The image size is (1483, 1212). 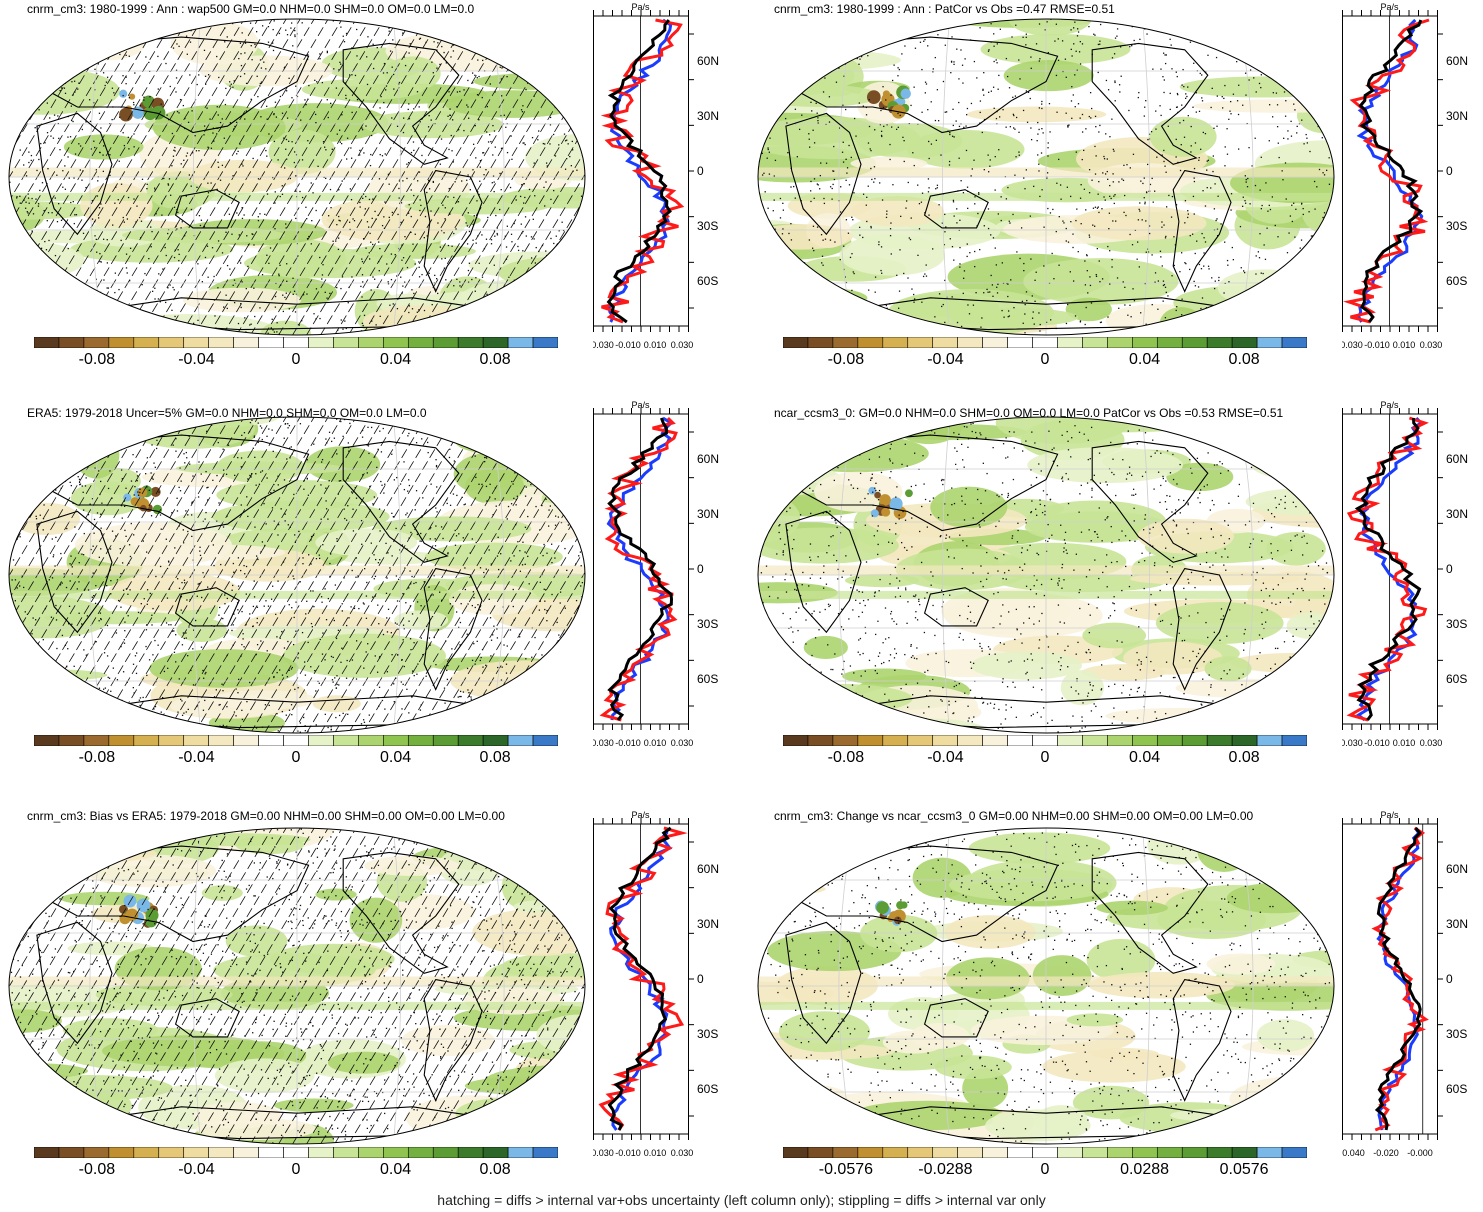 I want to click on colorbar-tick-label: 0.0288, so click(x=1145, y=1169).